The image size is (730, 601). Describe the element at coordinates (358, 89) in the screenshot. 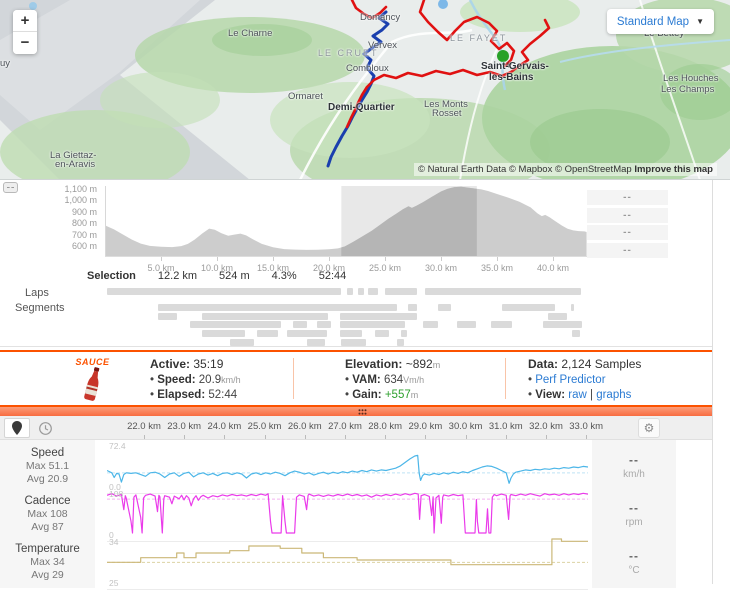

I see `route-blue` at that location.